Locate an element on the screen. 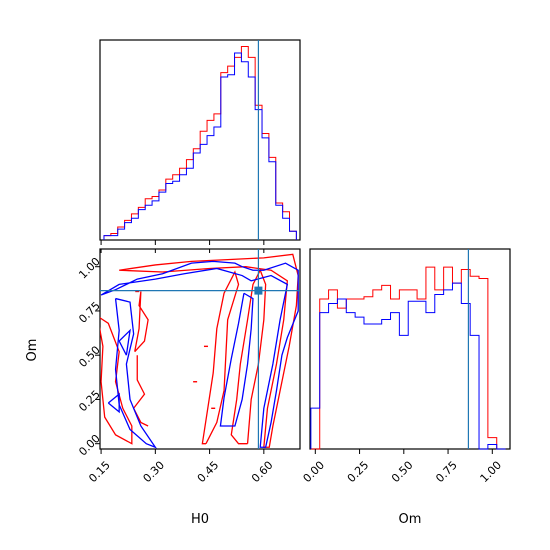  om-tick-label-left: 0.00 is located at coordinates (89, 445).